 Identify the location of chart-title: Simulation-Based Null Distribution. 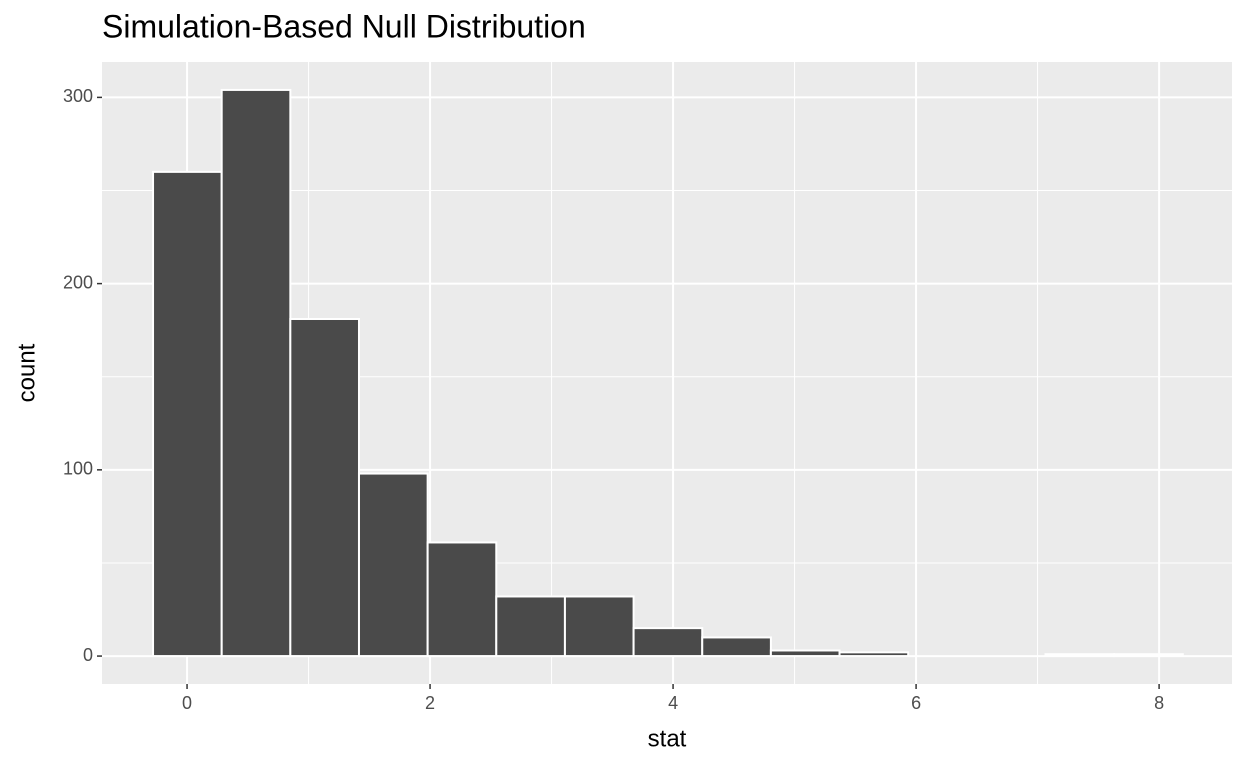
(344, 26).